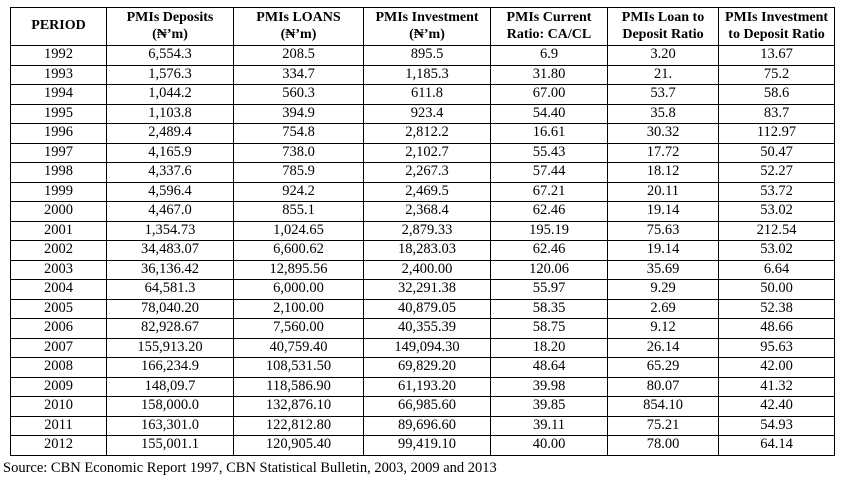  Describe the element at coordinates (58, 231) in the screenshot. I see `period-cell: 2001` at that location.